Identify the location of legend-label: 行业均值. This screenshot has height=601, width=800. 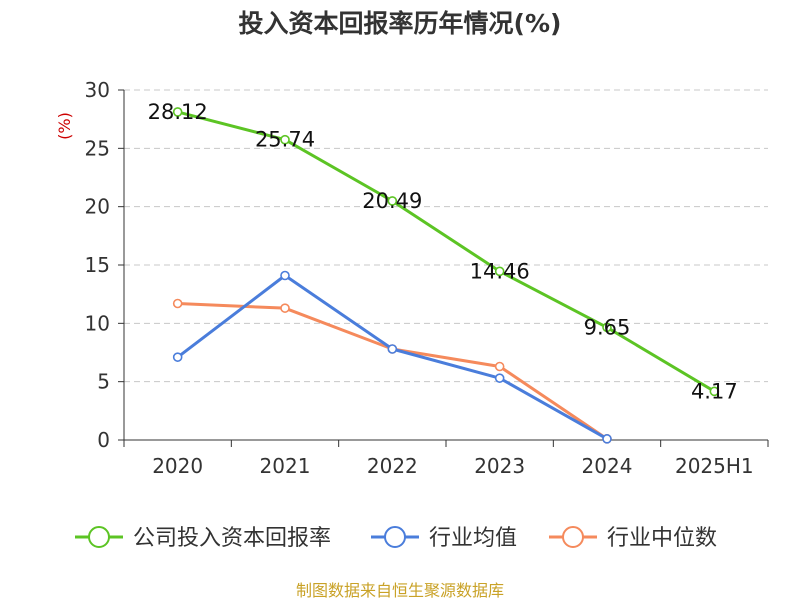
(473, 538).